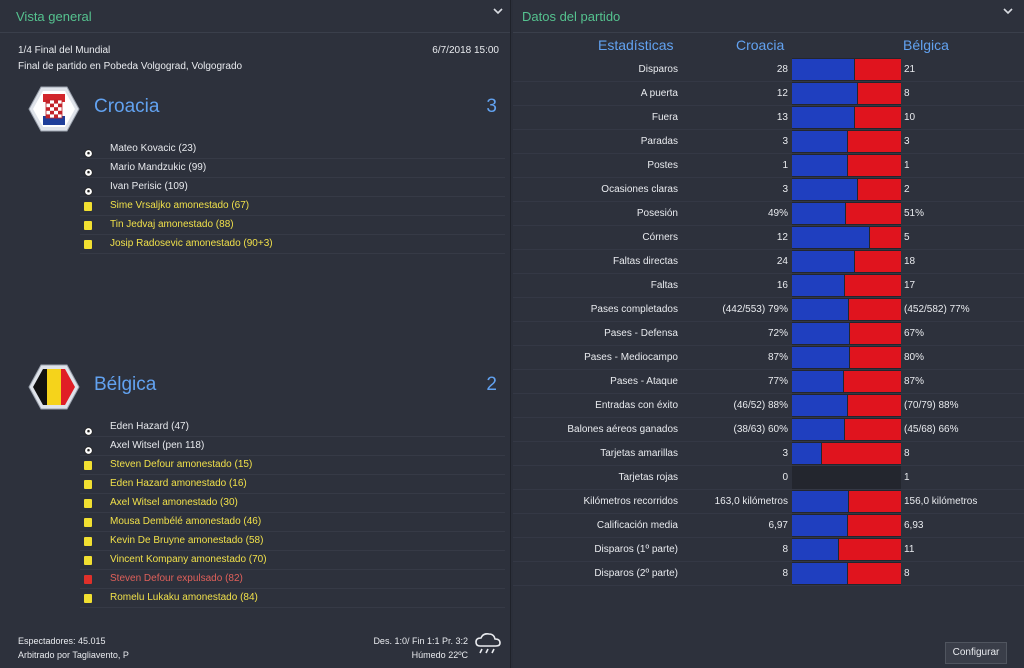 The height and width of the screenshot is (668, 1024). I want to click on stat-away-value: 87%, so click(914, 381).